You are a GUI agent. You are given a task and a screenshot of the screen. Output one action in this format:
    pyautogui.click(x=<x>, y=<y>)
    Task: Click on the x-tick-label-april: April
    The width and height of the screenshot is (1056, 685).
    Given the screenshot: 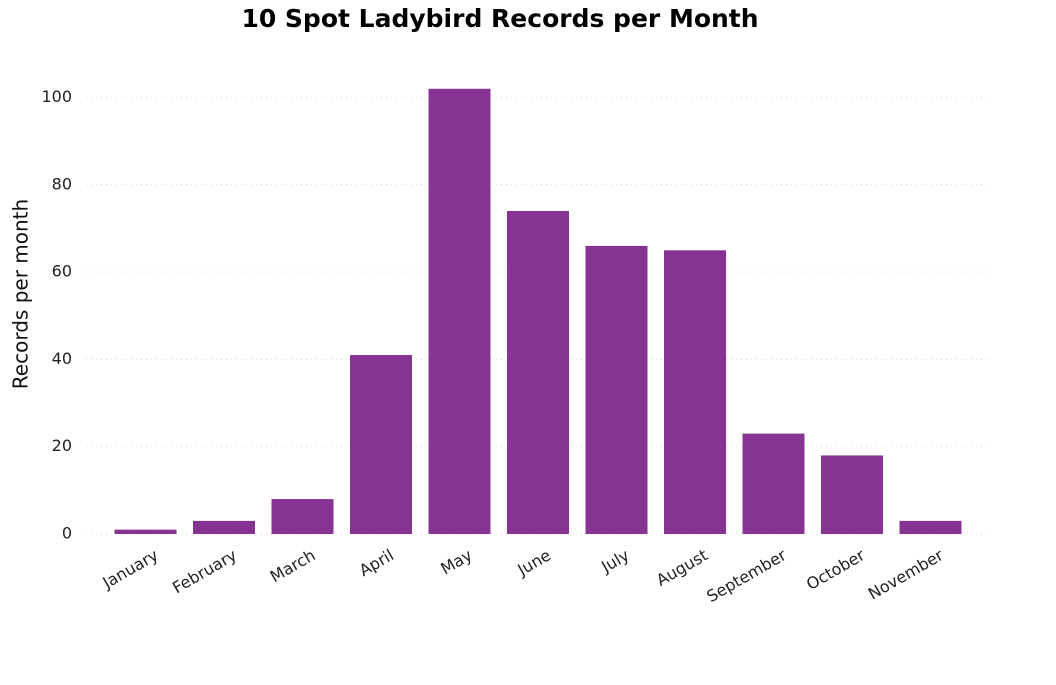 What is the action you would take?
    pyautogui.click(x=376, y=562)
    